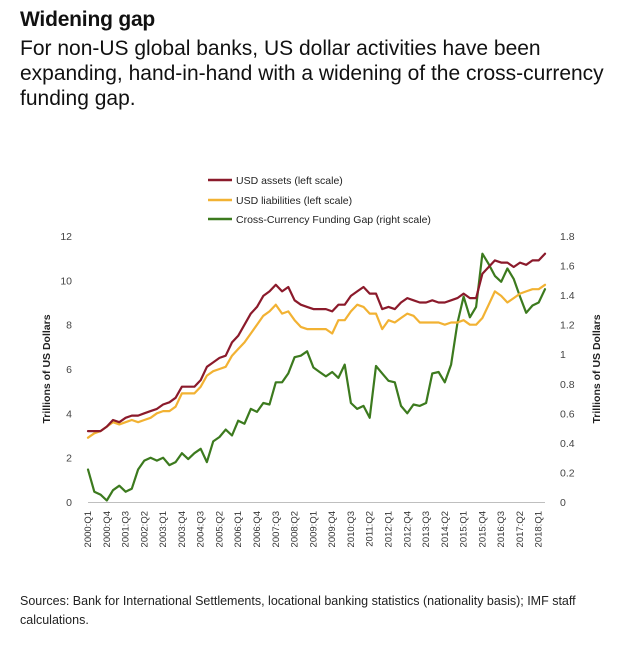 The image size is (638, 652). What do you see at coordinates (295, 529) in the screenshot?
I see `x-tick-label: 2008:Q2` at bounding box center [295, 529].